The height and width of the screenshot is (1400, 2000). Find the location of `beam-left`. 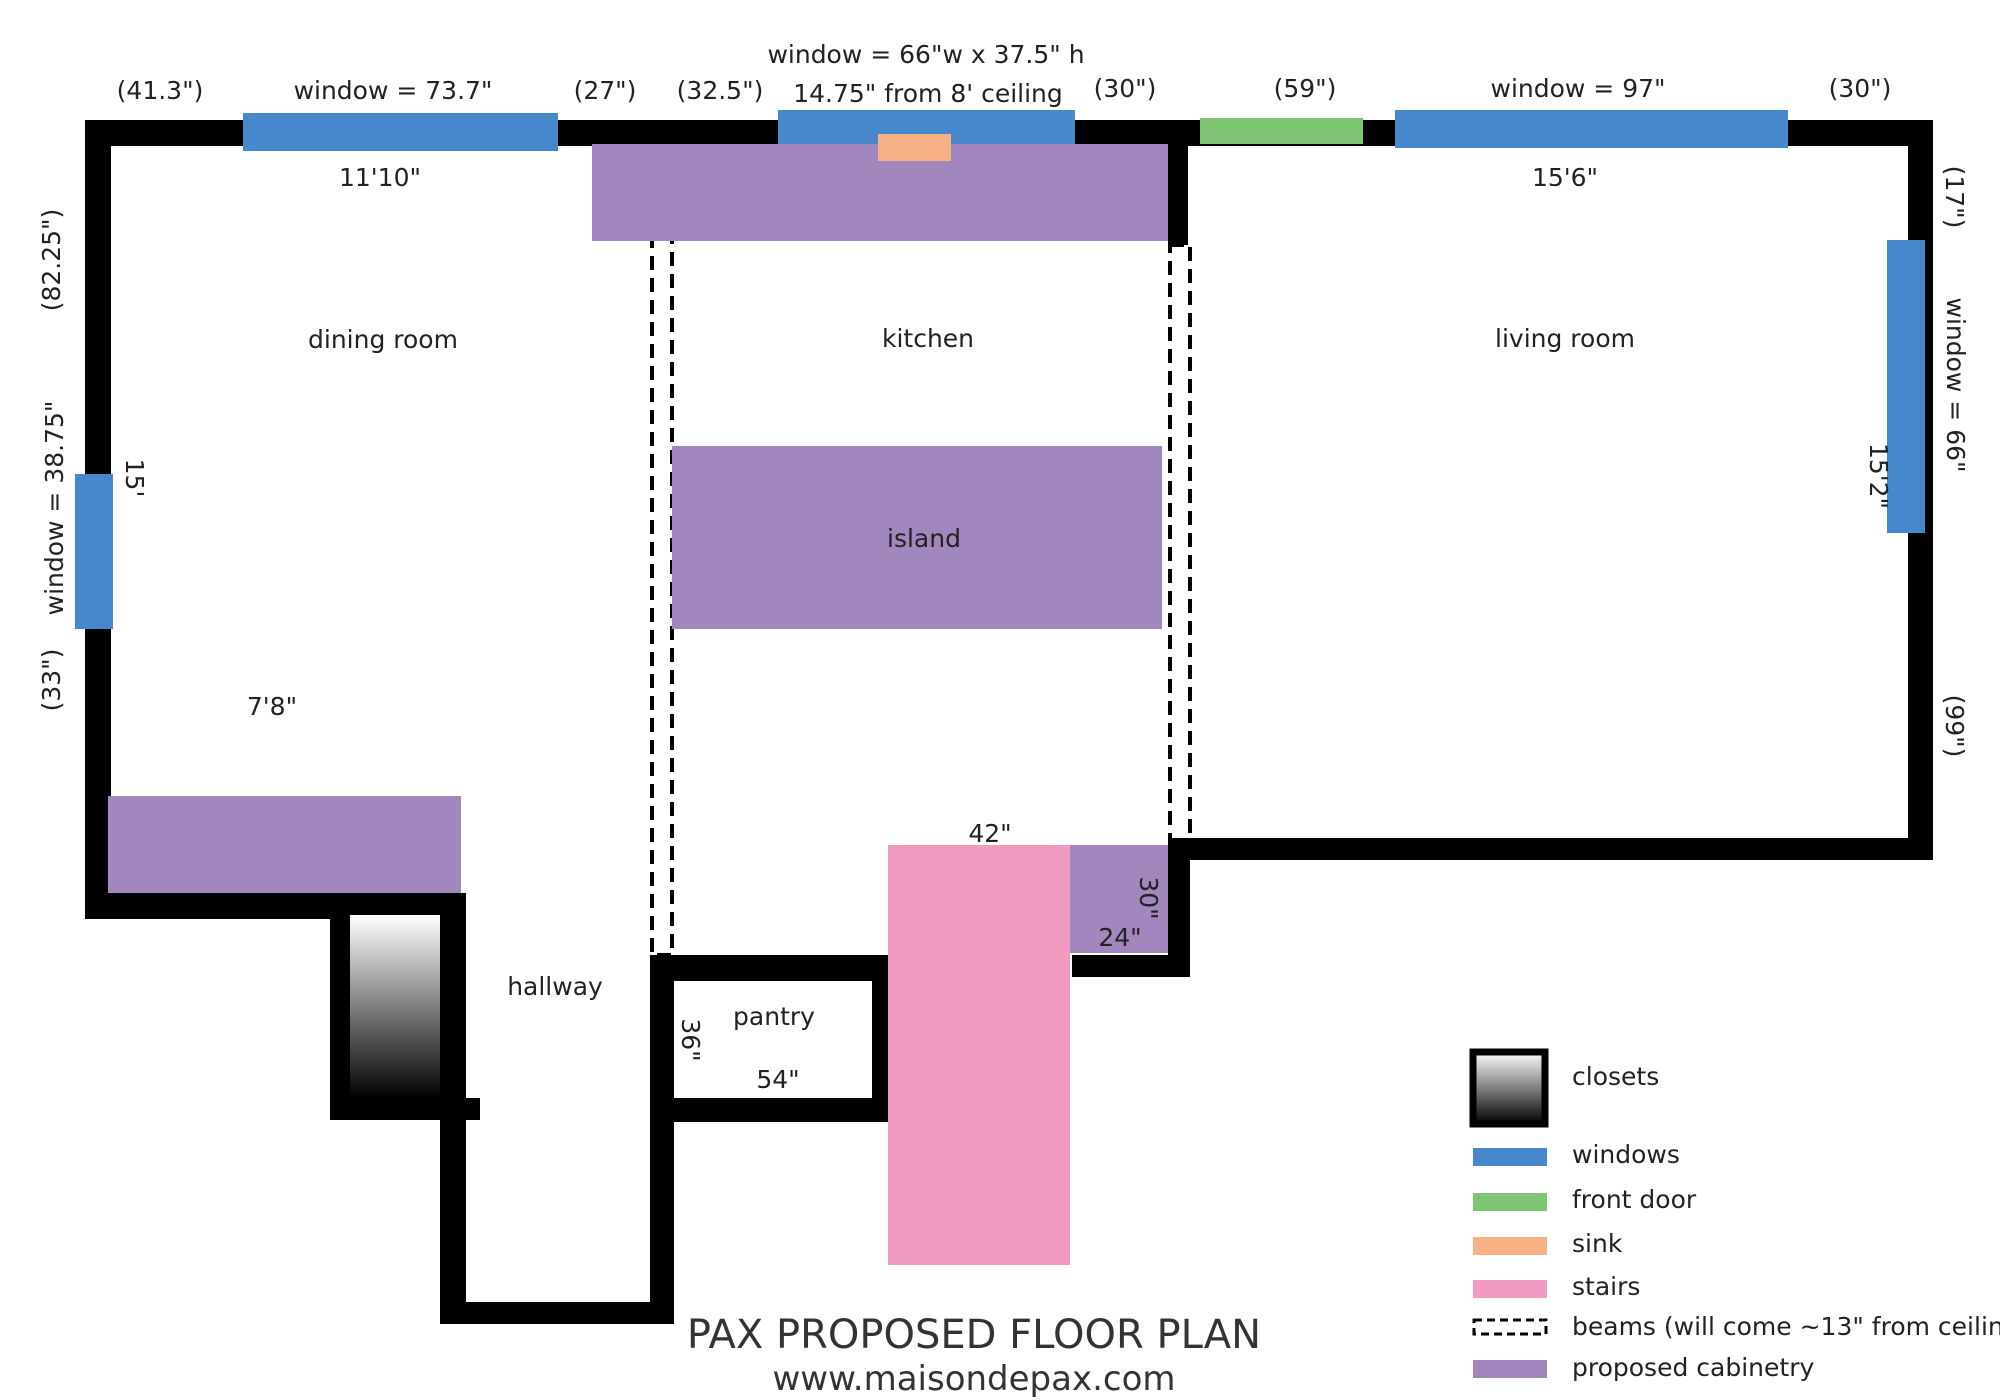

beam-left is located at coordinates (662, 547).